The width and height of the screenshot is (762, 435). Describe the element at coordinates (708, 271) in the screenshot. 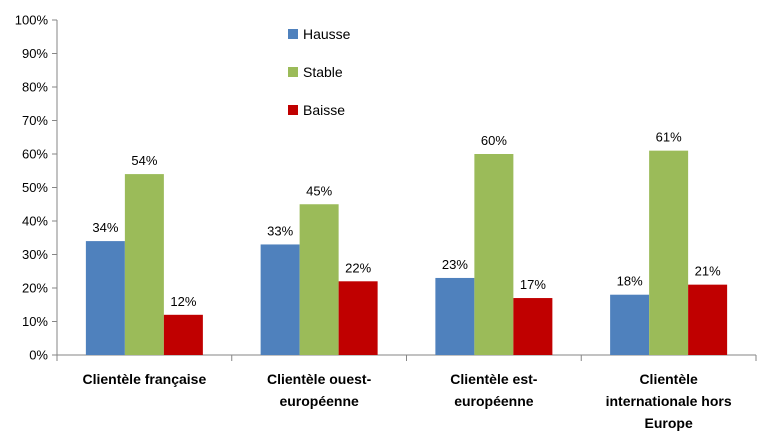

I see `data-label: 21%` at that location.